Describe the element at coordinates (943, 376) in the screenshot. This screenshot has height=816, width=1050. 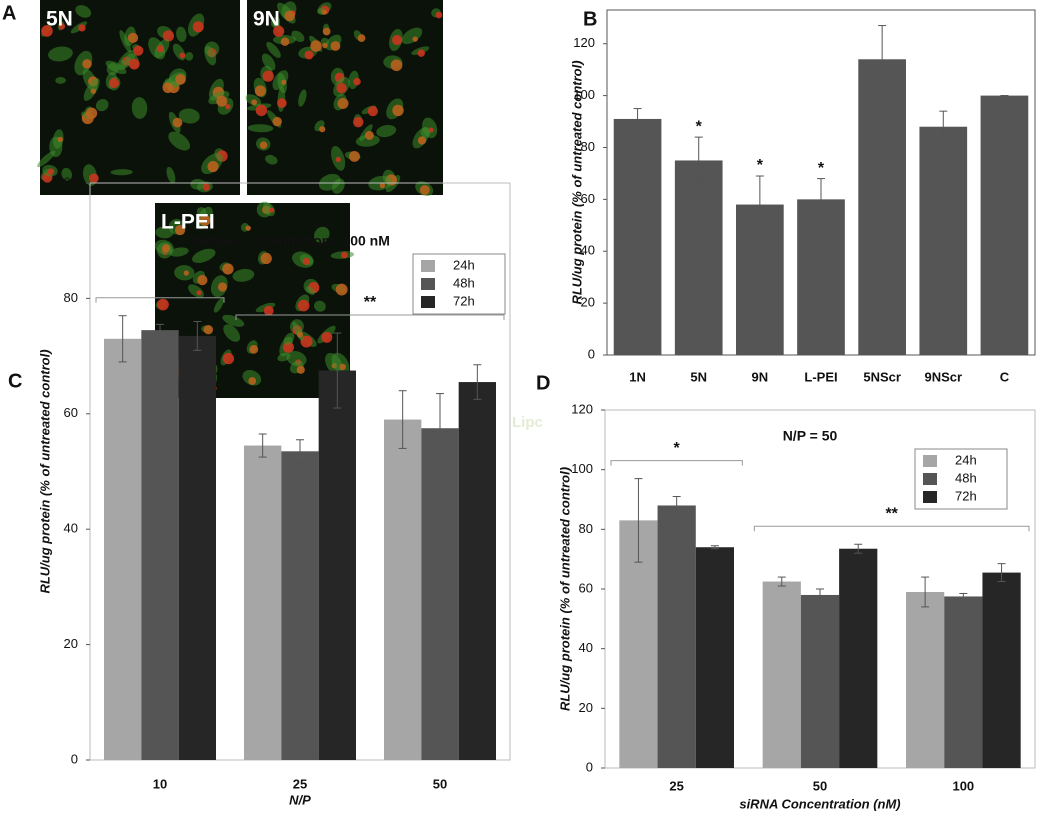
I see `x-tick-label: 9NScr` at that location.